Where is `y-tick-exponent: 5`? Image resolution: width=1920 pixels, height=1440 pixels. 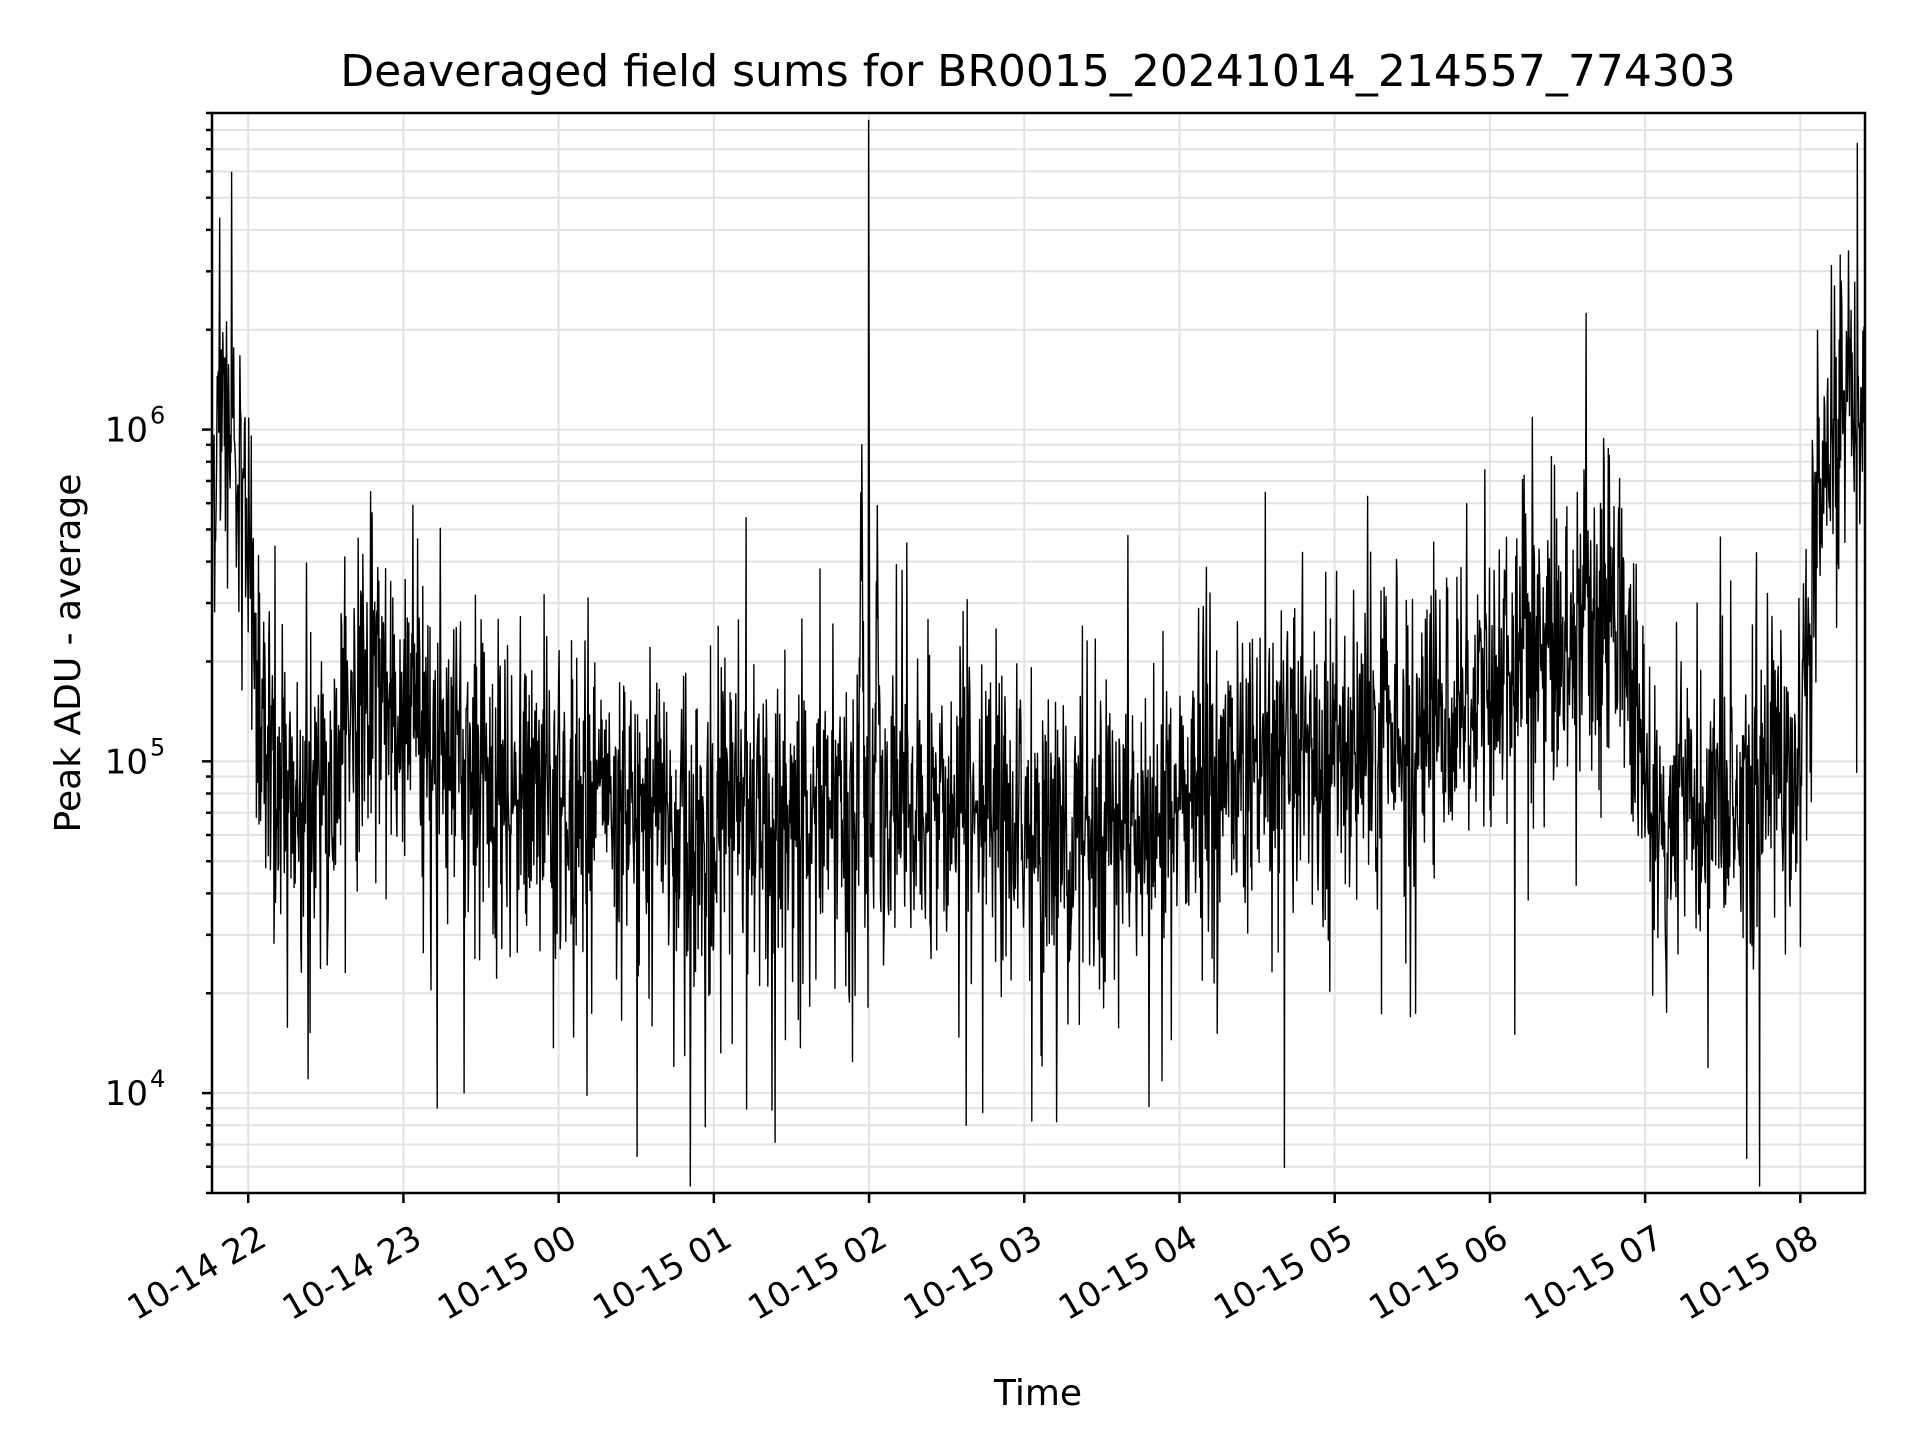 y-tick-exponent: 5 is located at coordinates (157, 747).